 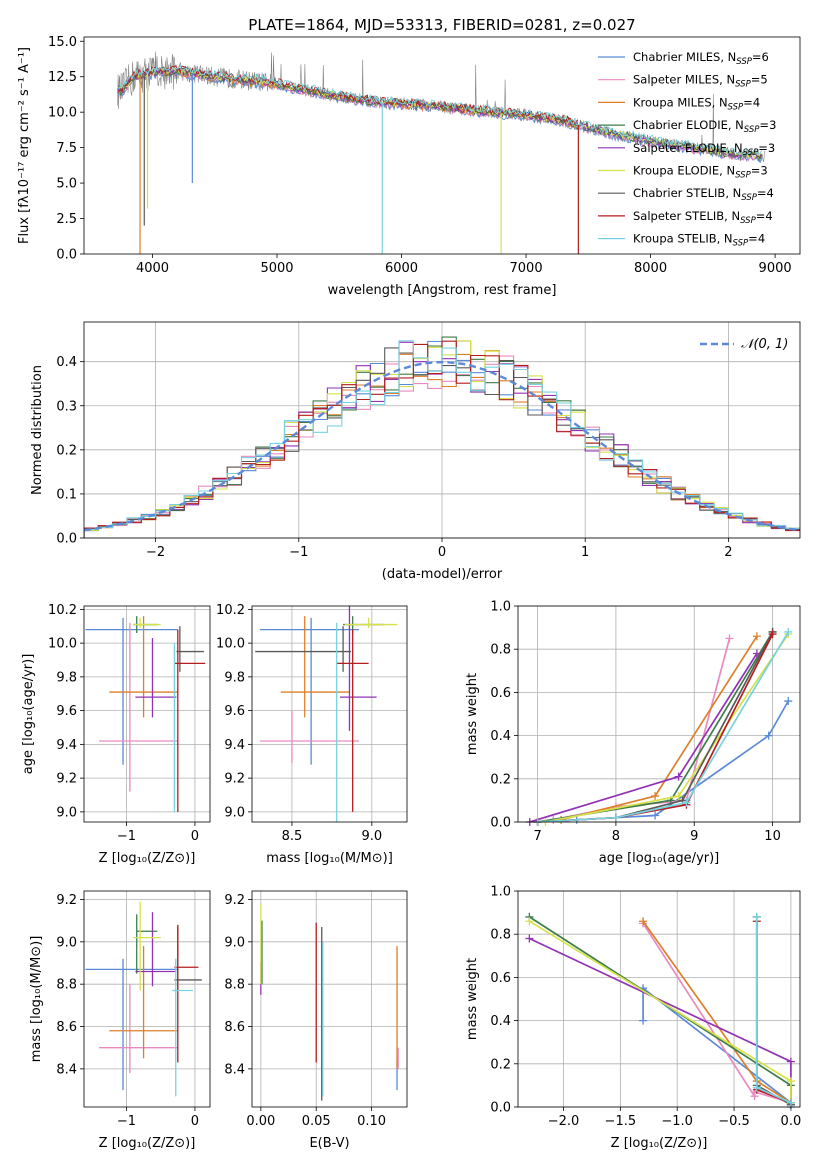 What do you see at coordinates (66, 184) in the screenshot?
I see `y-tick-label: 5.0` at bounding box center [66, 184].